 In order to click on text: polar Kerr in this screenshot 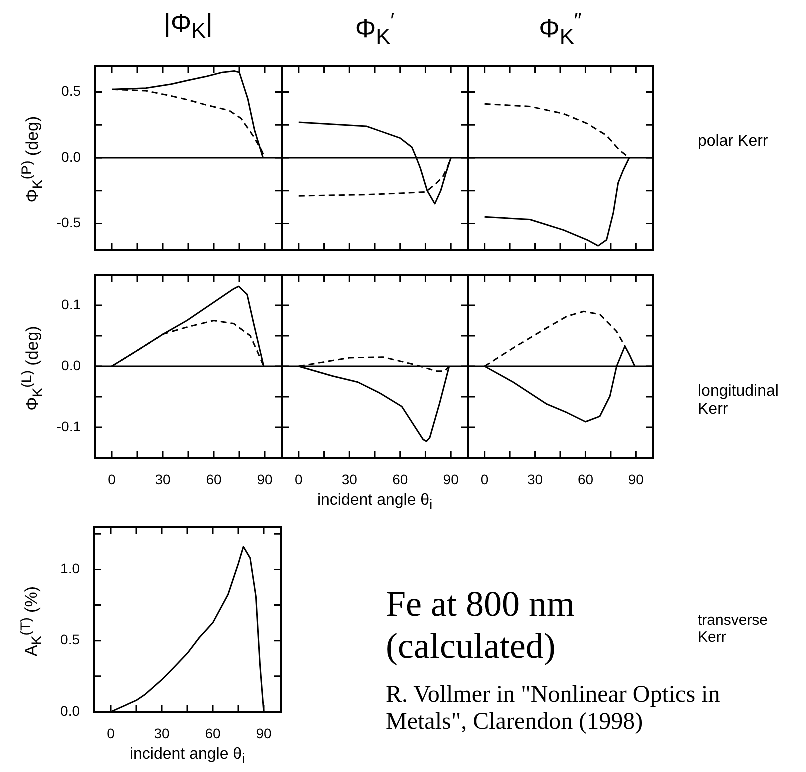, I will do `click(734, 142)`.